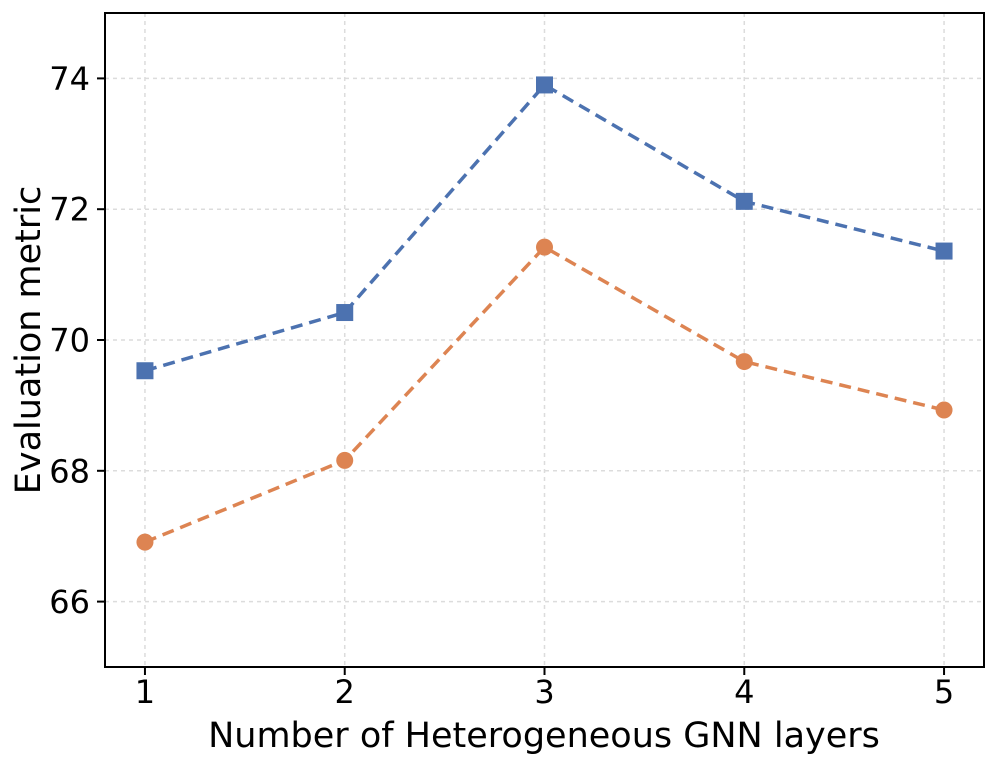  I want to click on y-tick-label: 66, so click(69, 602).